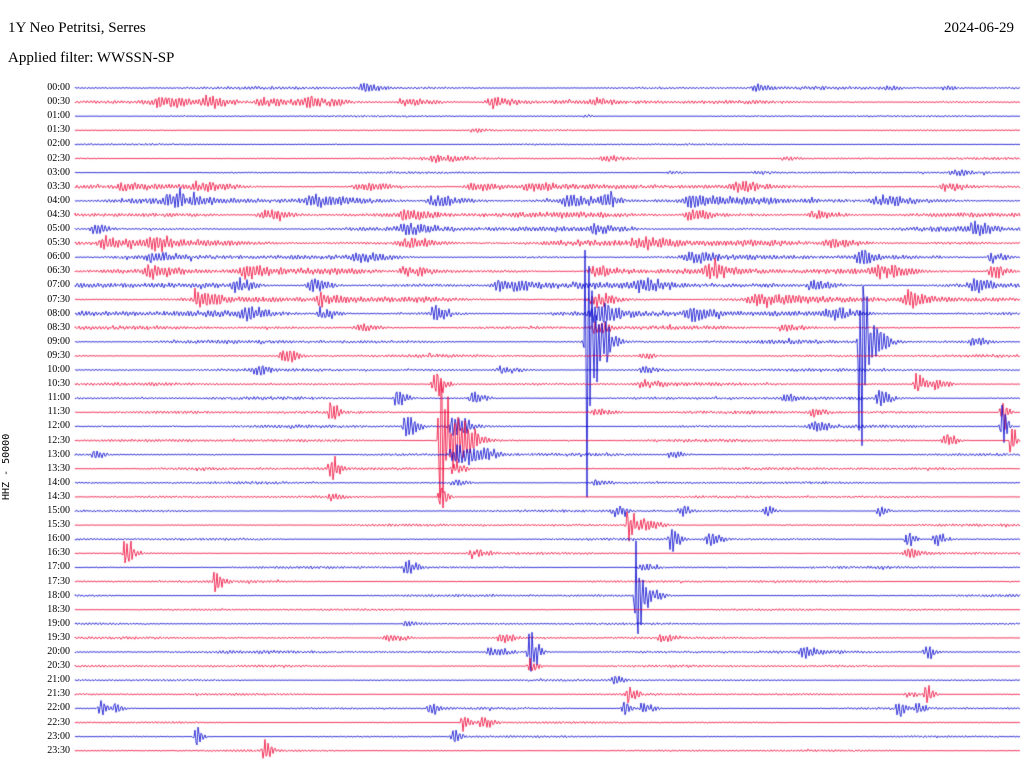  What do you see at coordinates (58, 567) in the screenshot?
I see `time-label: 17:00` at bounding box center [58, 567].